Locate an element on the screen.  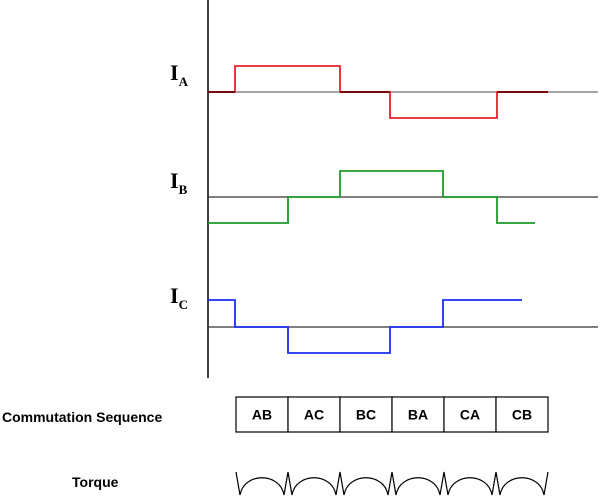
sequence-step: AC is located at coordinates (314, 415).